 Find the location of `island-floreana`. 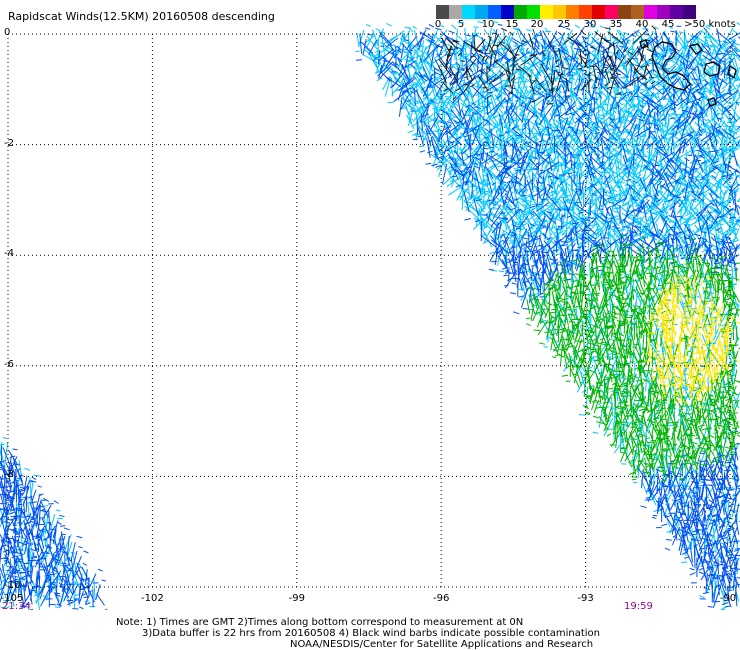

island-floreana is located at coordinates (712, 102).